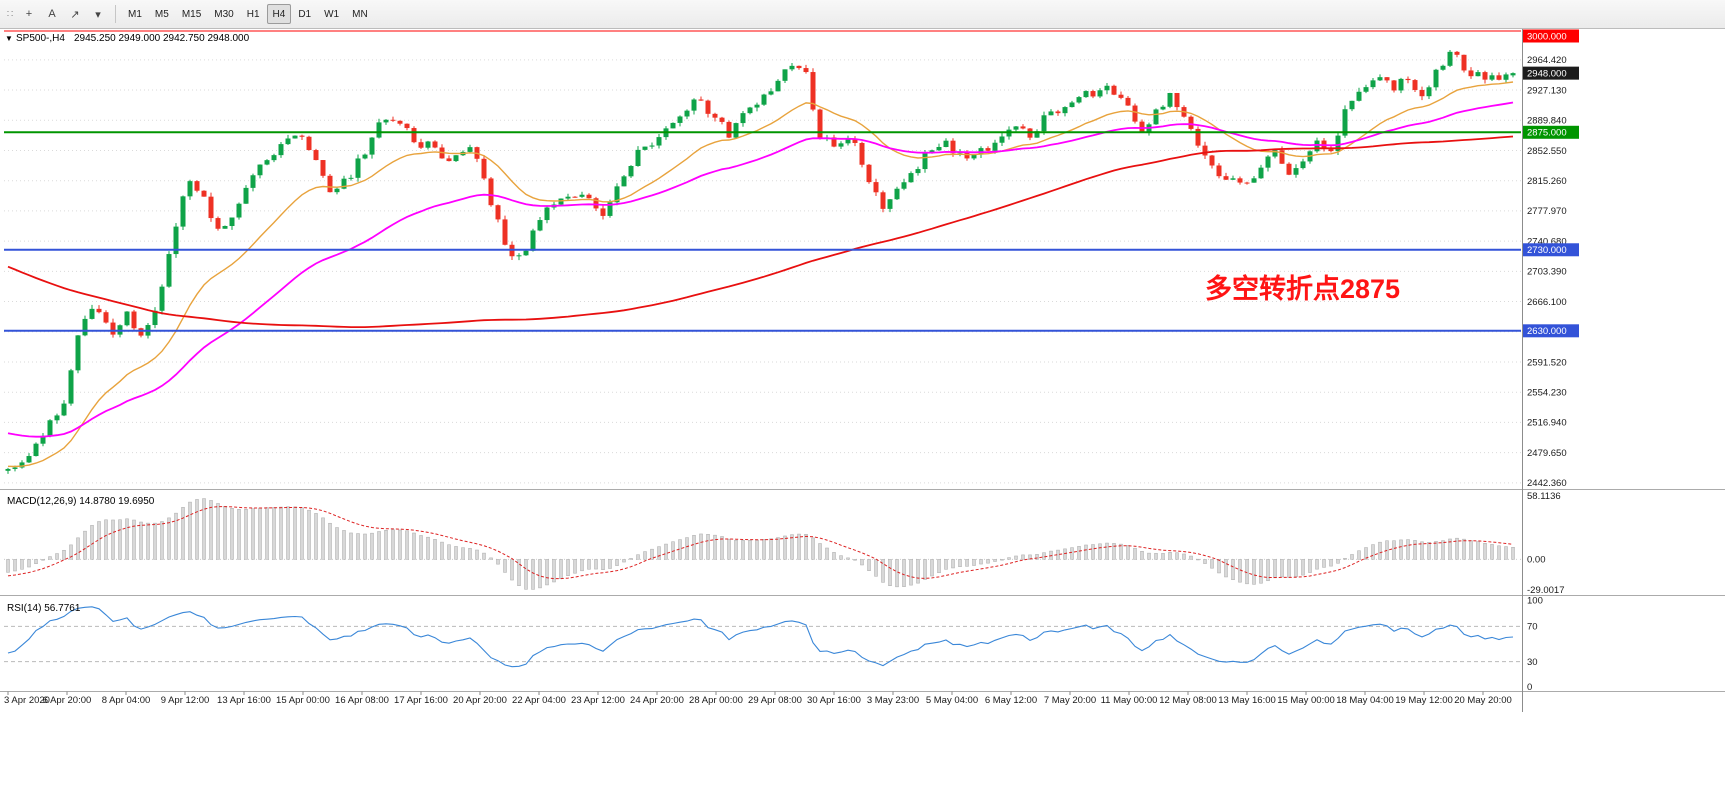 Image resolution: width=1725 pixels, height=785 pixels. What do you see at coordinates (362, 700) in the screenshot?
I see `svg-text: 16 Apr 08:00` at bounding box center [362, 700].